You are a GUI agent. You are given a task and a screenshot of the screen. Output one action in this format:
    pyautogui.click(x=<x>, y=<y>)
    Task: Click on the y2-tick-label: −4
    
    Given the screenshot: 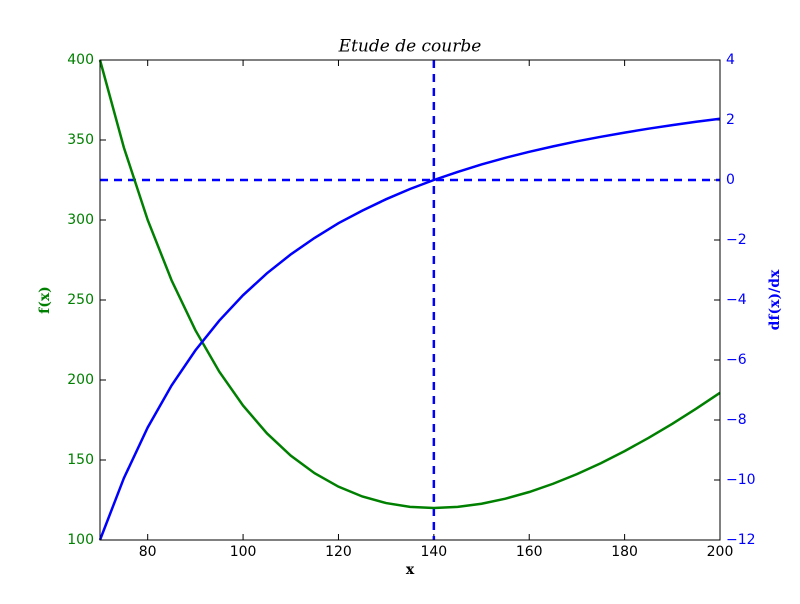 What is the action you would take?
    pyautogui.click(x=736, y=300)
    